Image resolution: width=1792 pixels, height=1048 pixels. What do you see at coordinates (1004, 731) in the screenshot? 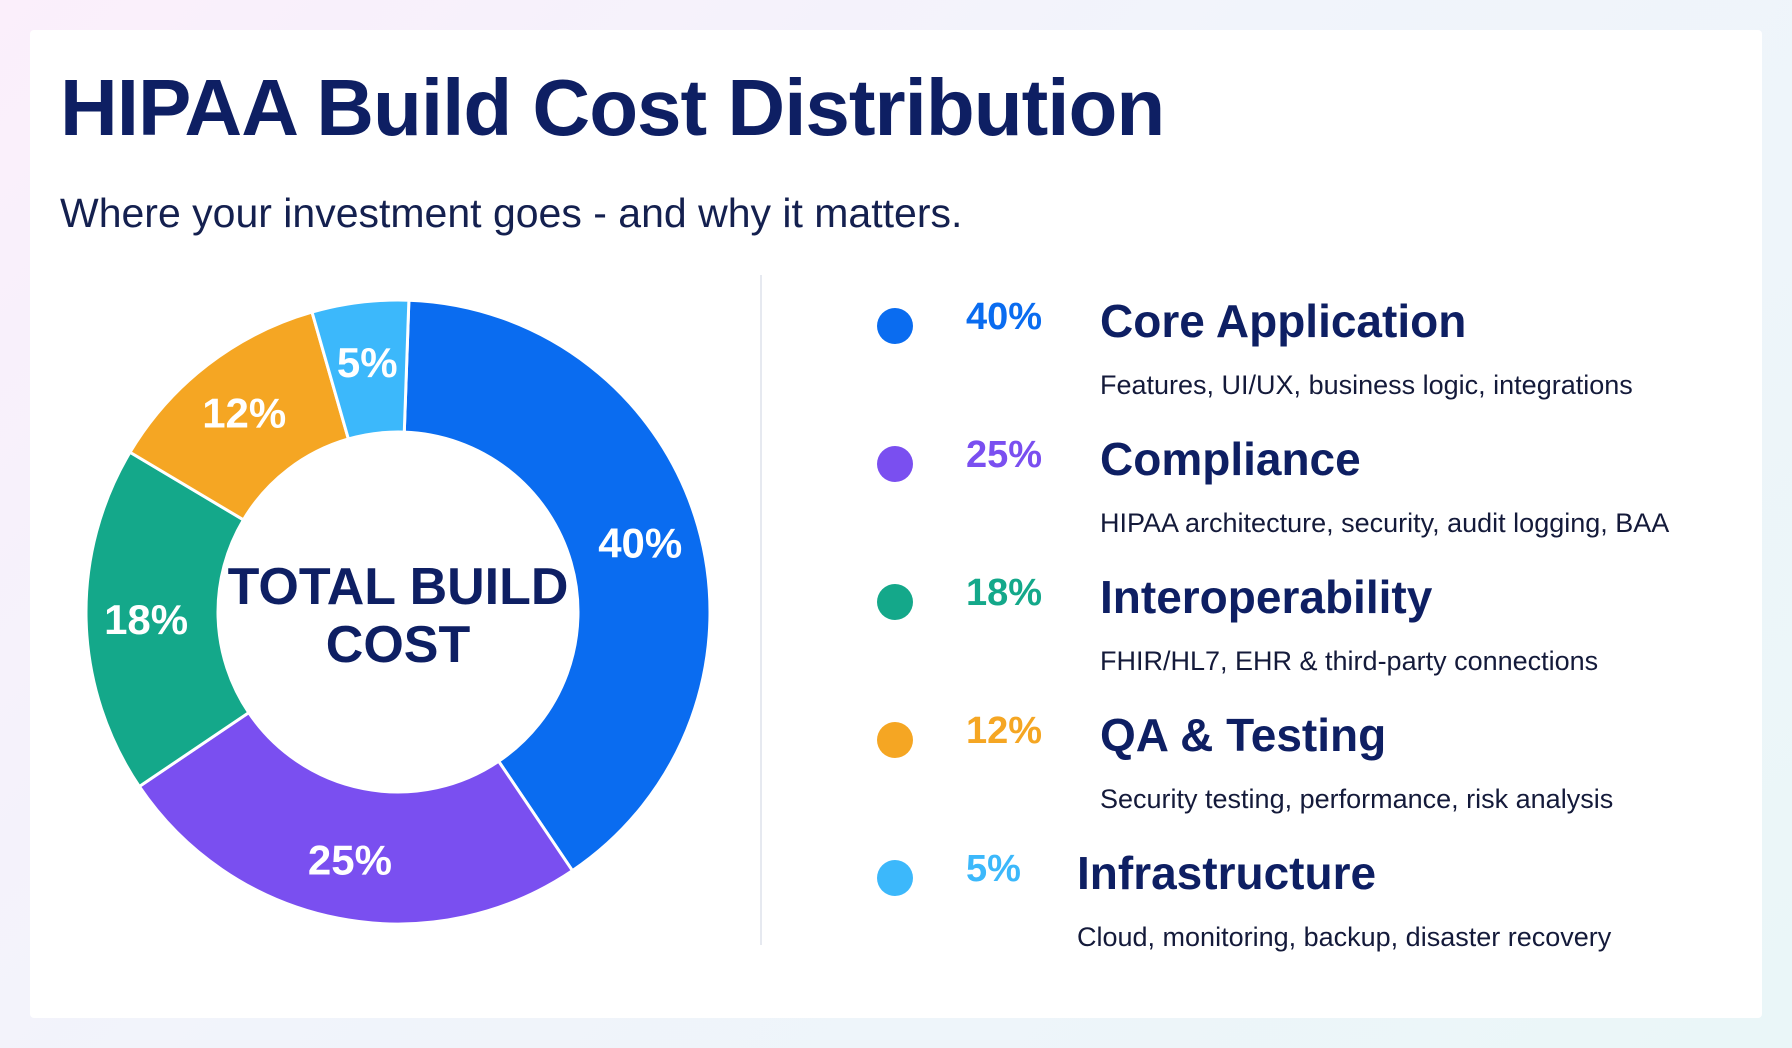
I see `legend-percent-qa-testing: 12%` at bounding box center [1004, 731].